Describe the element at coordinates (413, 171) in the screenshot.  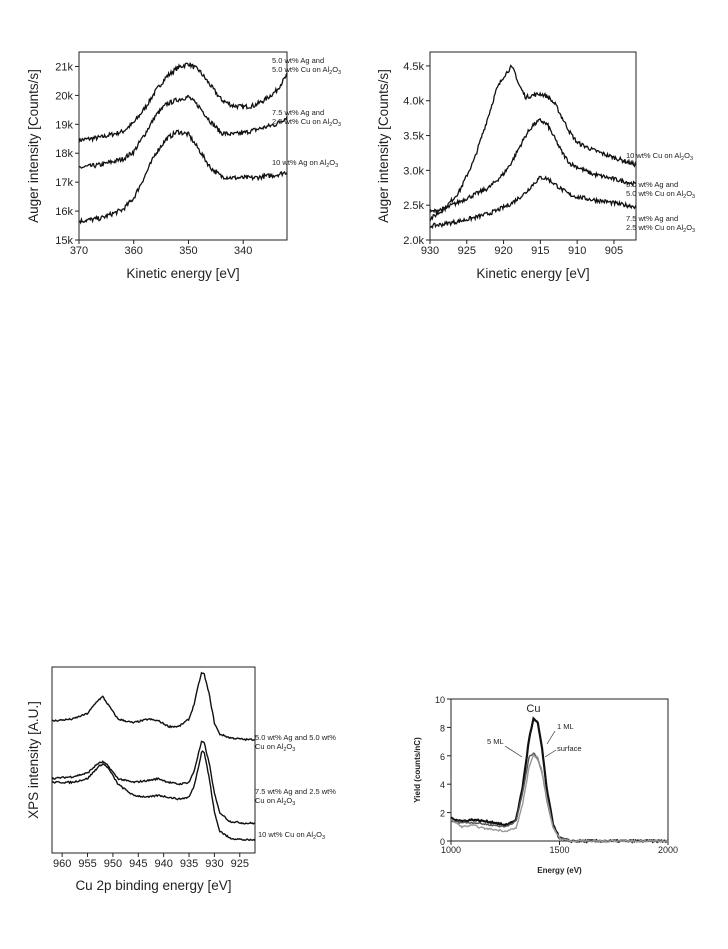
I see `y-tick-label: 3.0k` at that location.